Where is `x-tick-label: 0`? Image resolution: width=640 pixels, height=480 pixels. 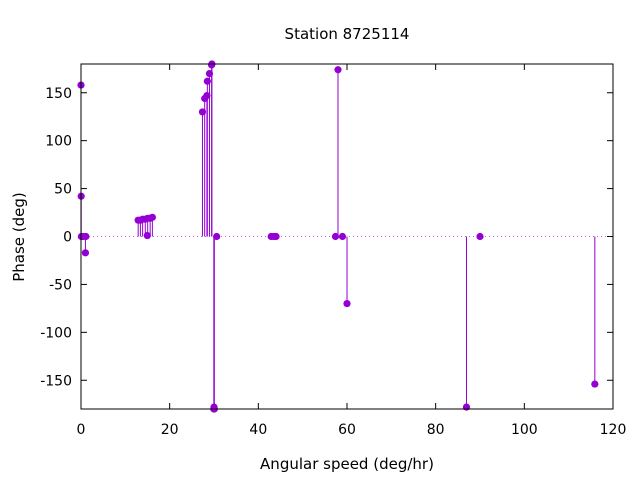 x-tick-label: 0 is located at coordinates (81, 430).